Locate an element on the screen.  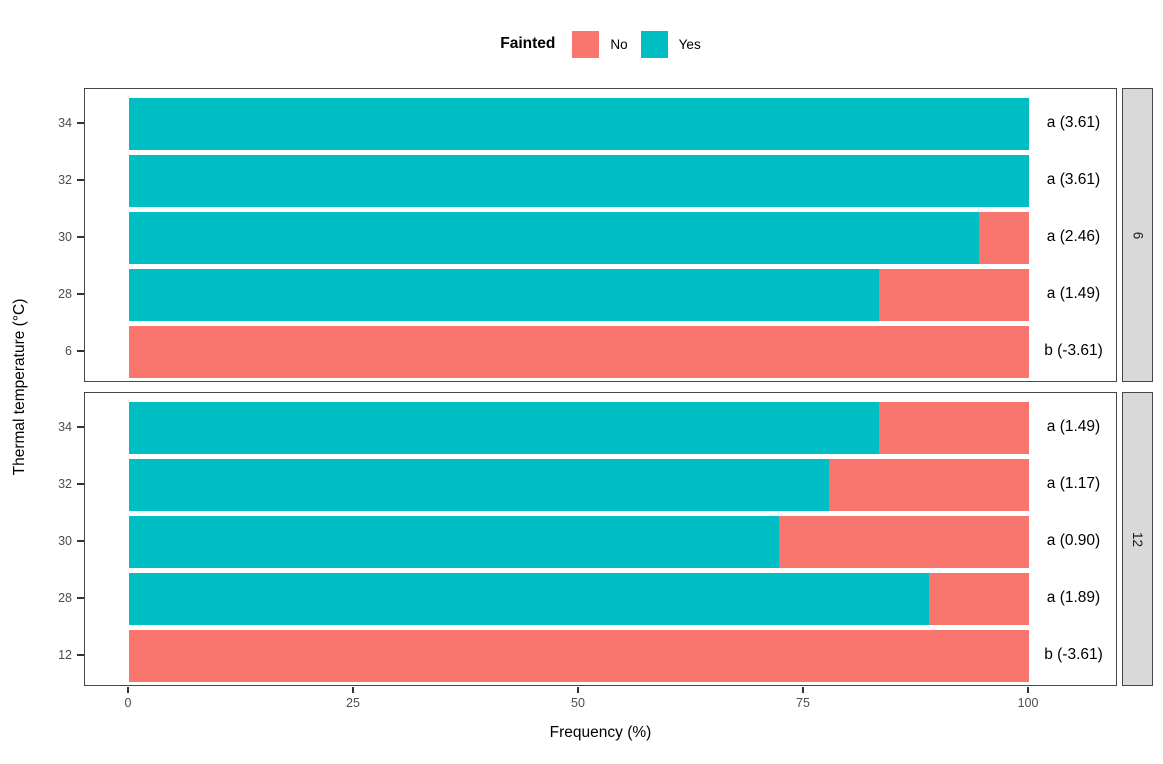
legend-entry-no: No is located at coordinates (600, 44).